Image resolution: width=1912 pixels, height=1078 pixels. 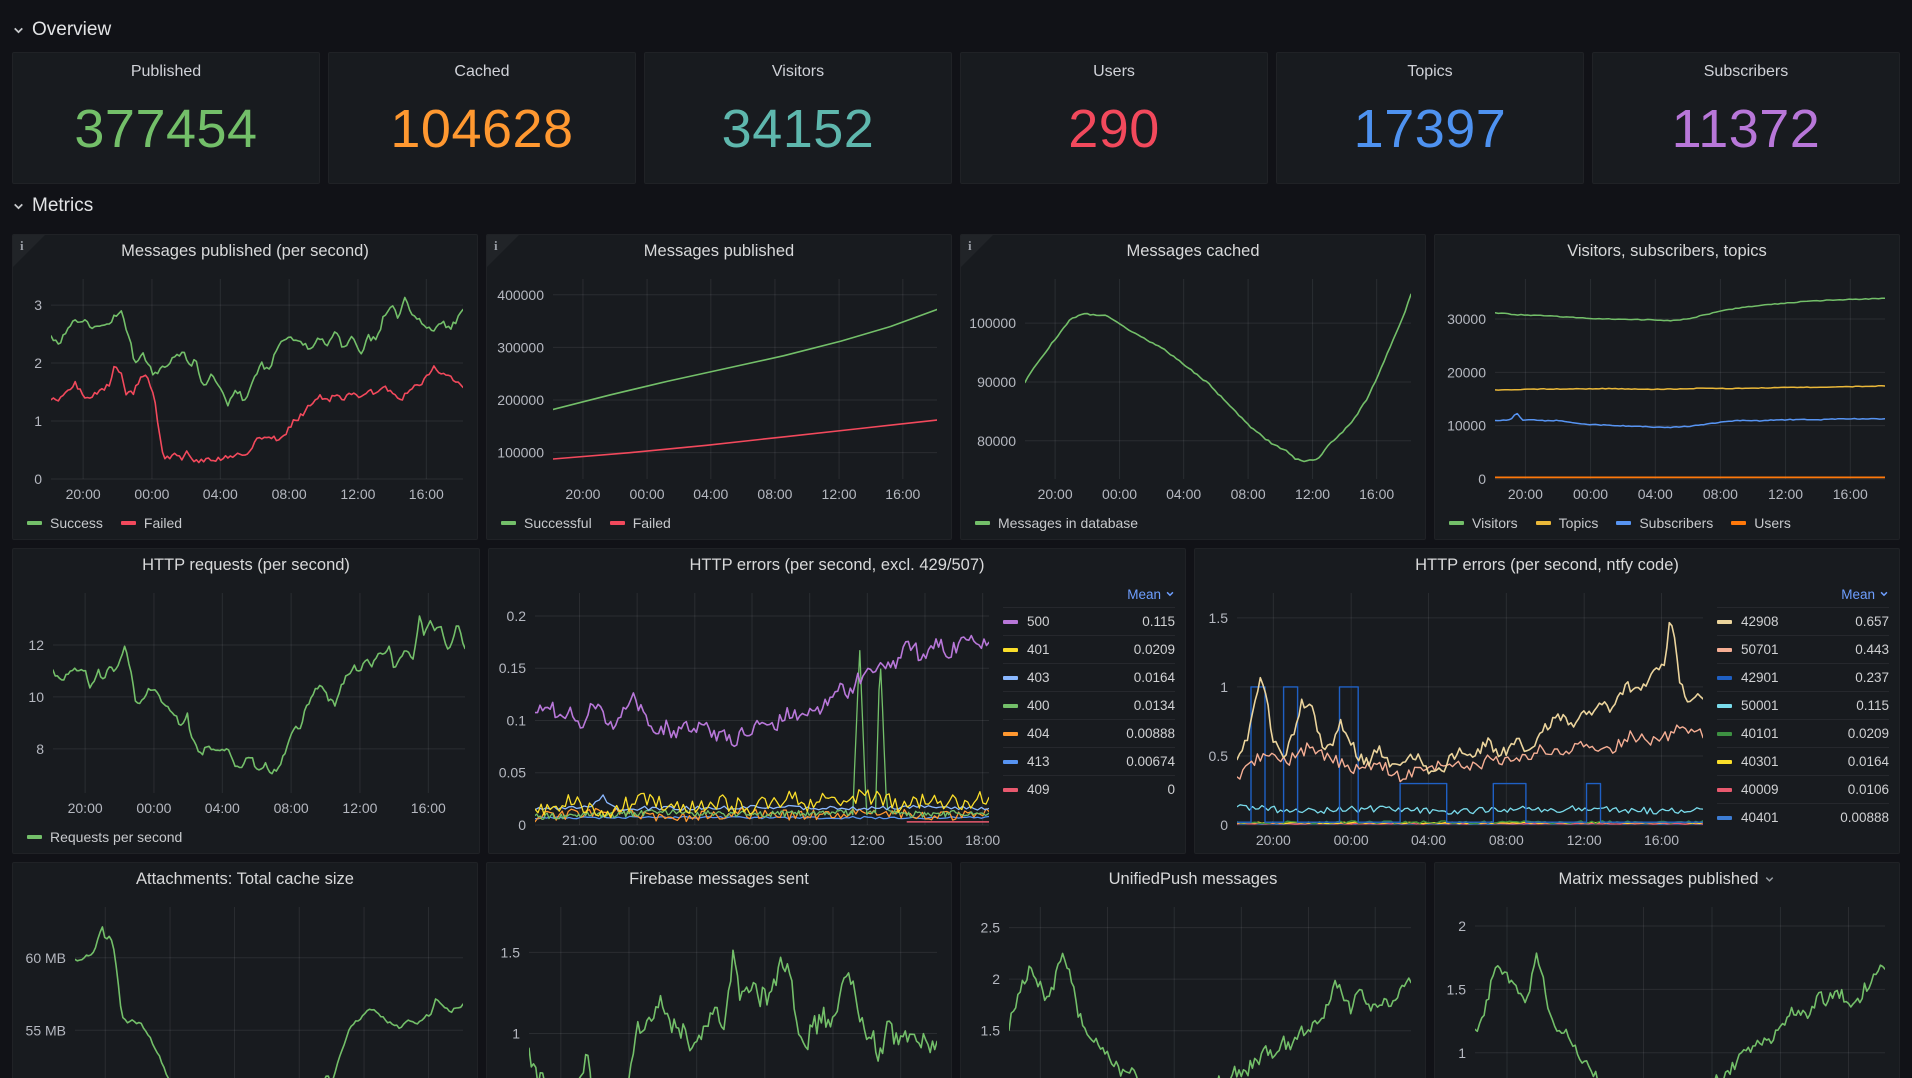 What do you see at coordinates (1193, 251) in the screenshot?
I see `panel-title: Messages cached` at bounding box center [1193, 251].